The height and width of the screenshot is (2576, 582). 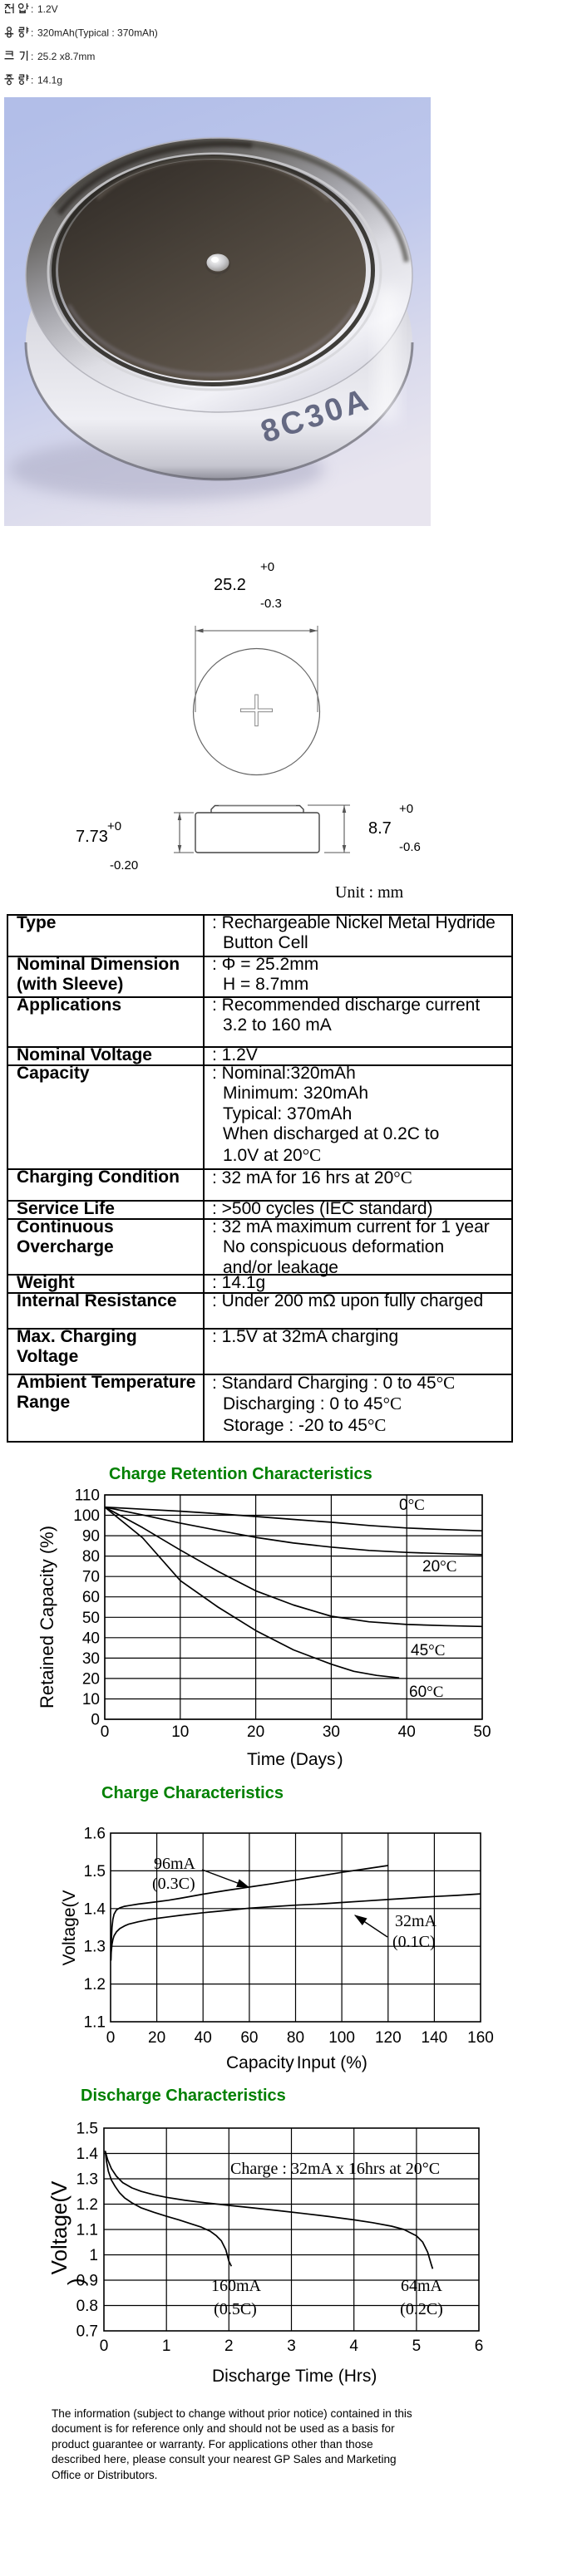 What do you see at coordinates (421, 2309) in the screenshot?
I see `svg-text: (0.2C)` at bounding box center [421, 2309].